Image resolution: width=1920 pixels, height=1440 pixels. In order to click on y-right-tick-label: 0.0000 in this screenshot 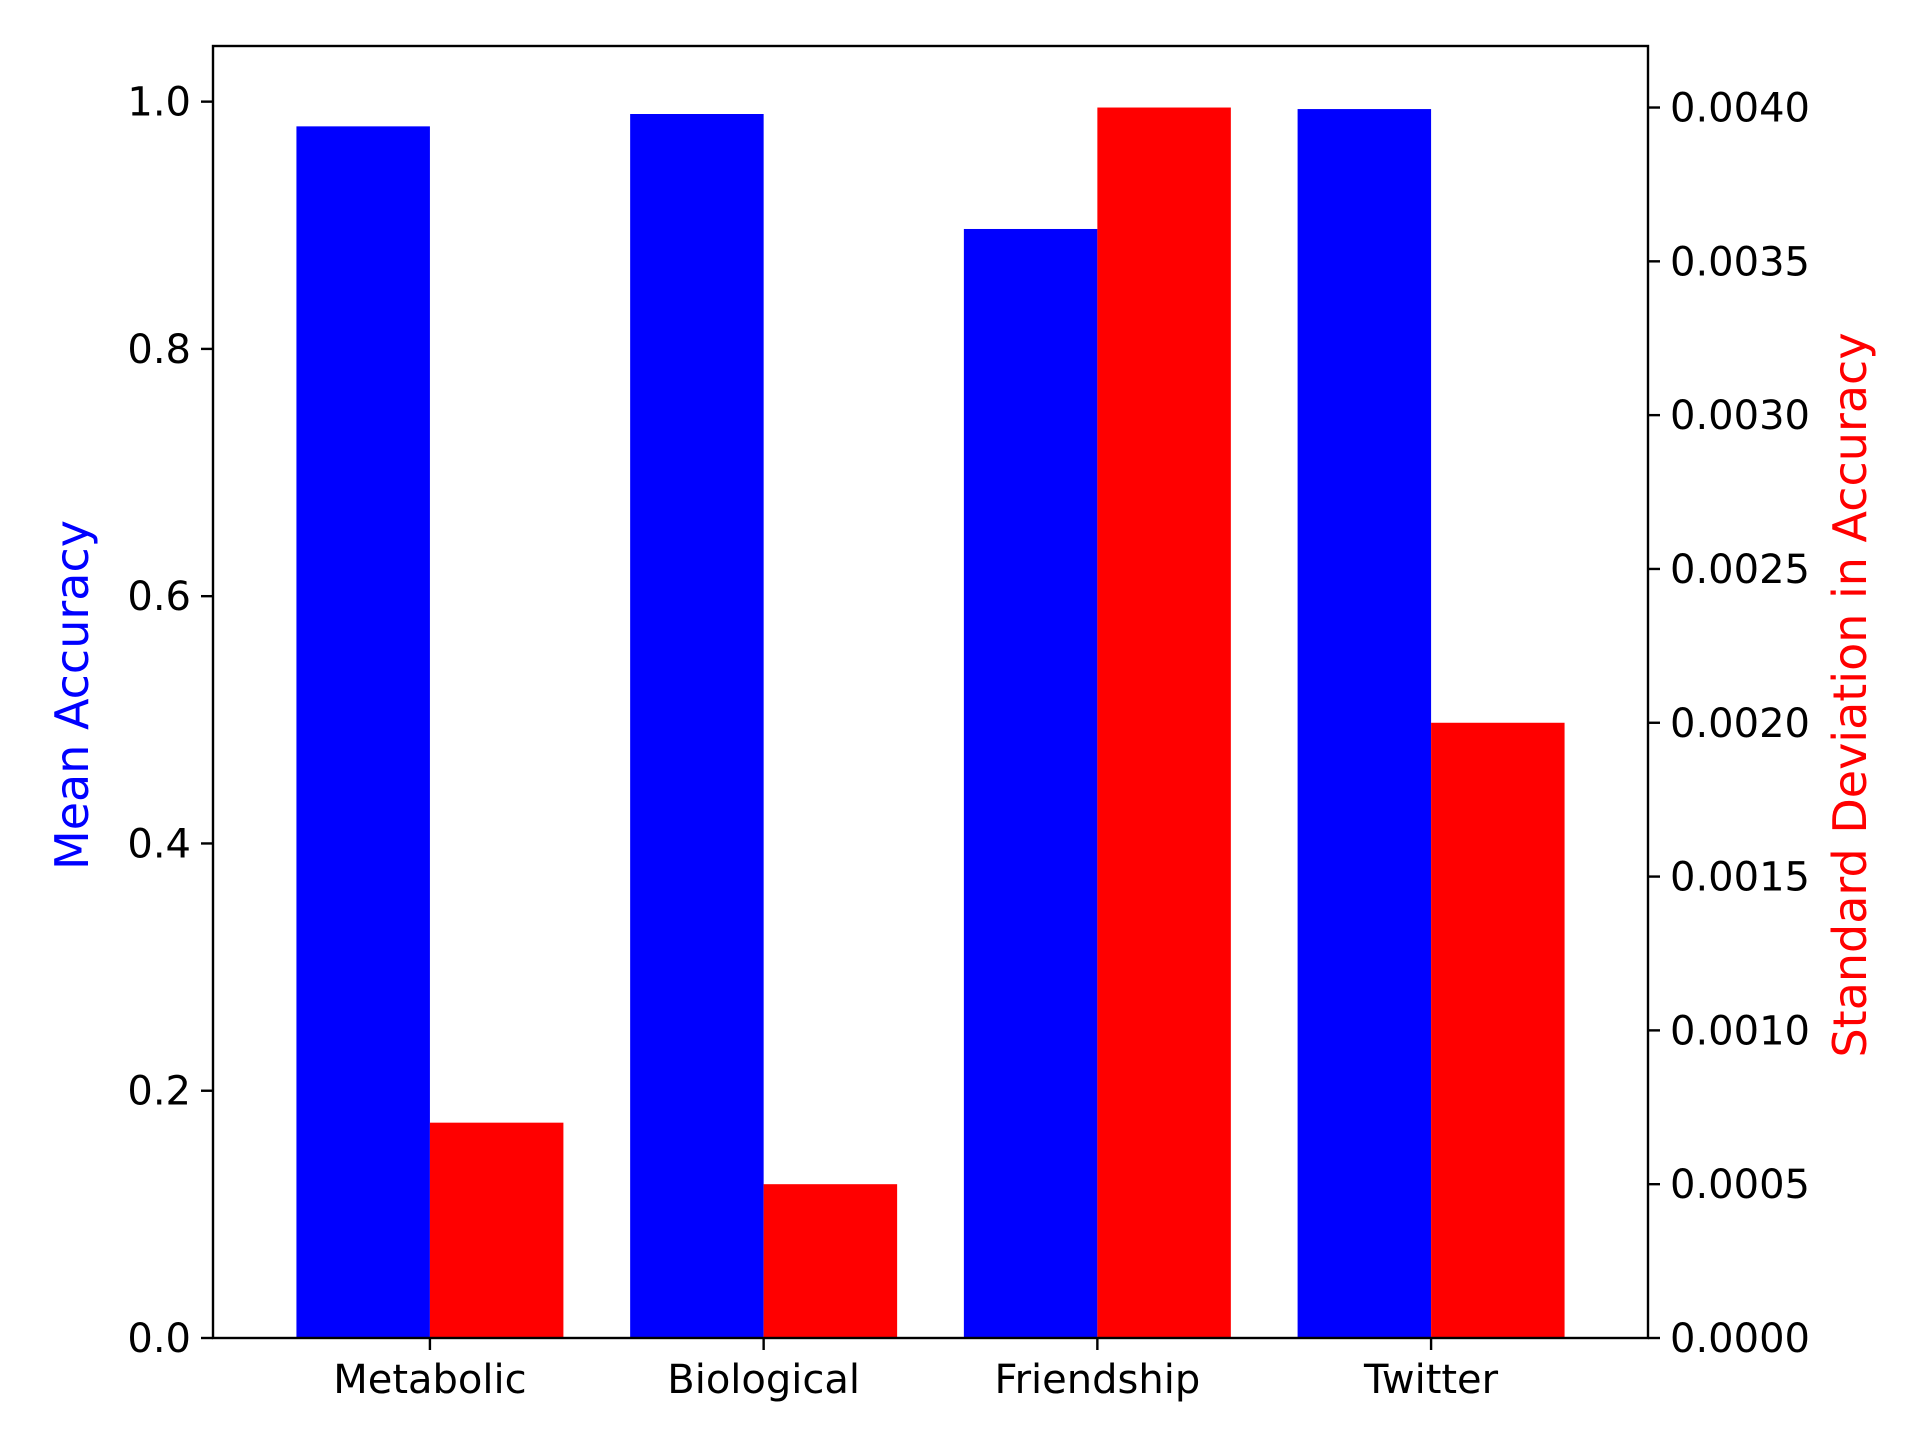, I will do `click(1740, 1339)`.